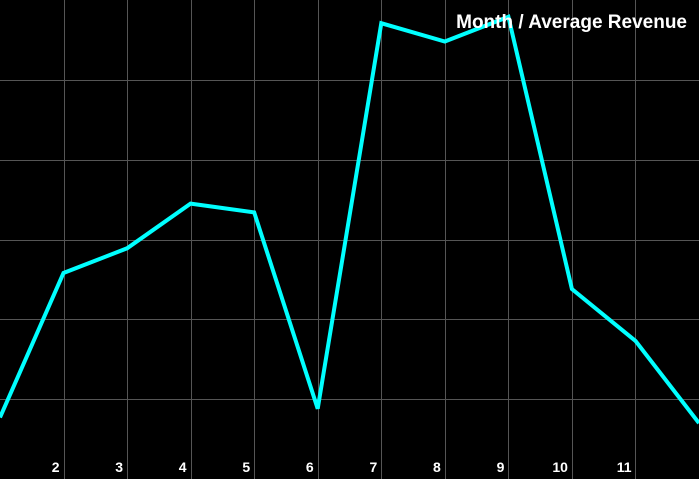 This screenshot has height=479, width=699. Describe the element at coordinates (56, 467) in the screenshot. I see `x-tick-label: 2` at that location.